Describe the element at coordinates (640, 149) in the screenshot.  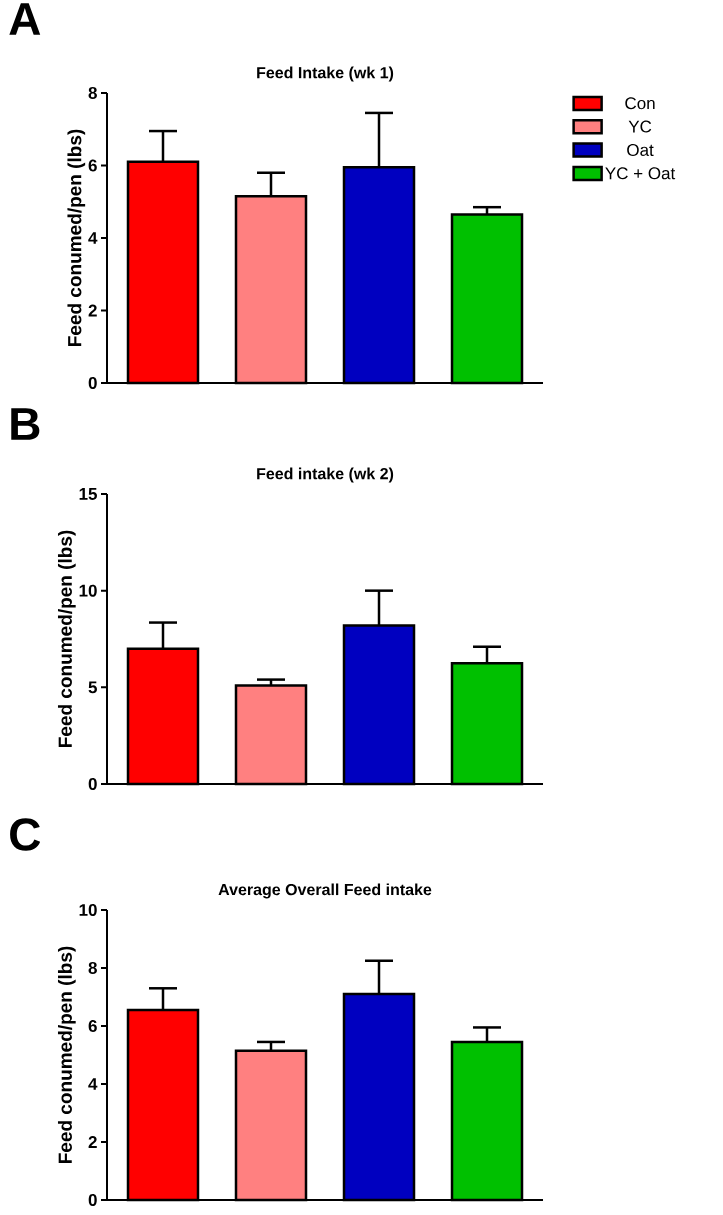
I see `legend-label: Oat` at that location.